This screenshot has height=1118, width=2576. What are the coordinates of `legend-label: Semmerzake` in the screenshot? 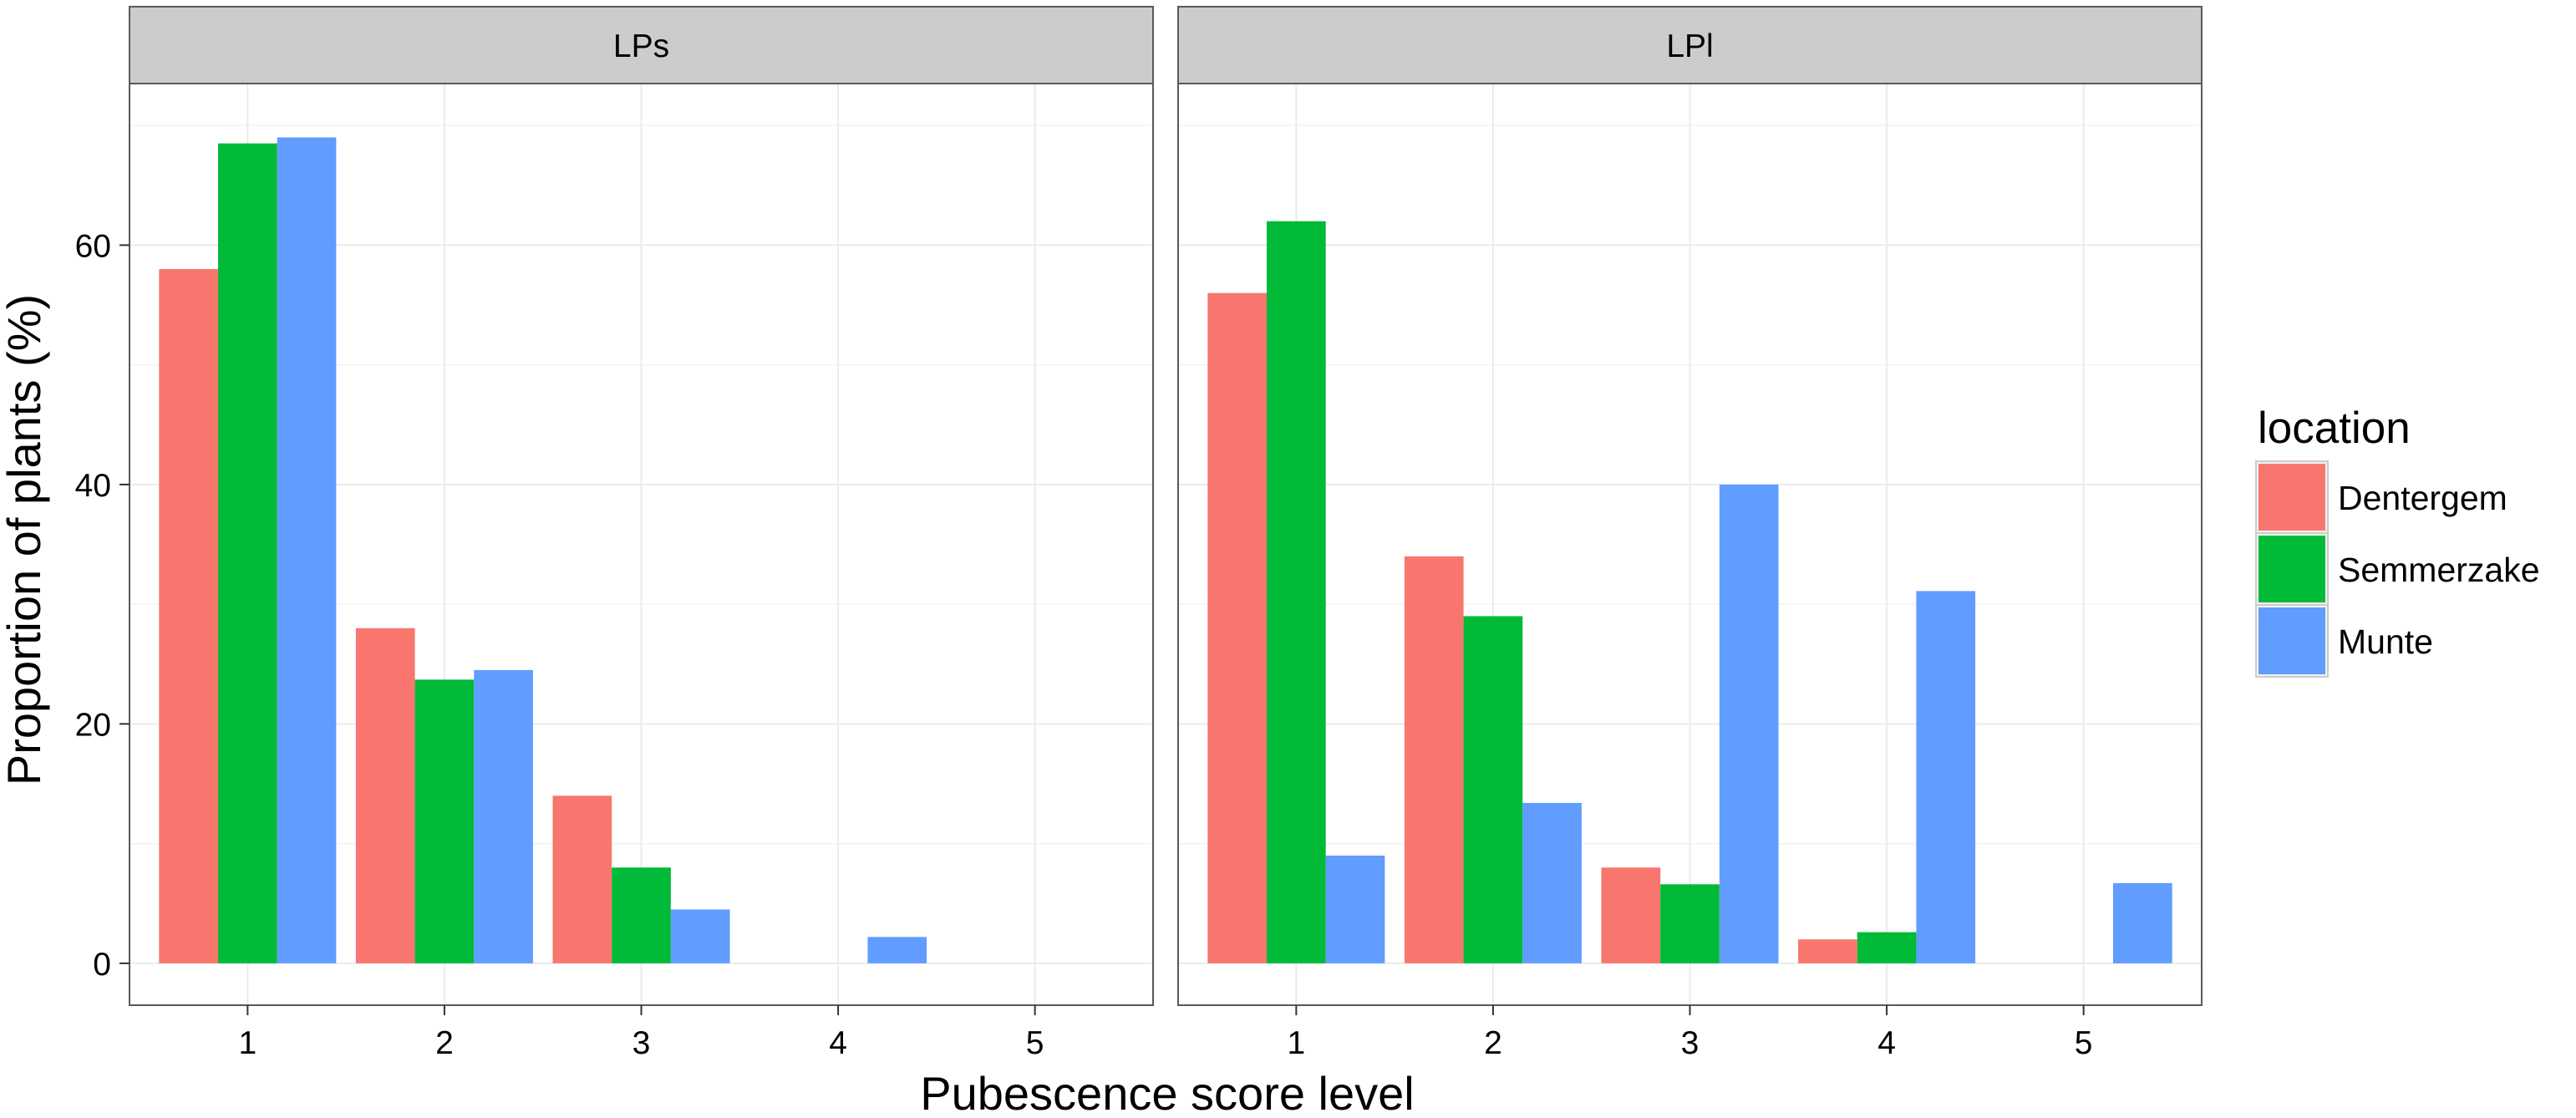 It's located at (2439, 570).